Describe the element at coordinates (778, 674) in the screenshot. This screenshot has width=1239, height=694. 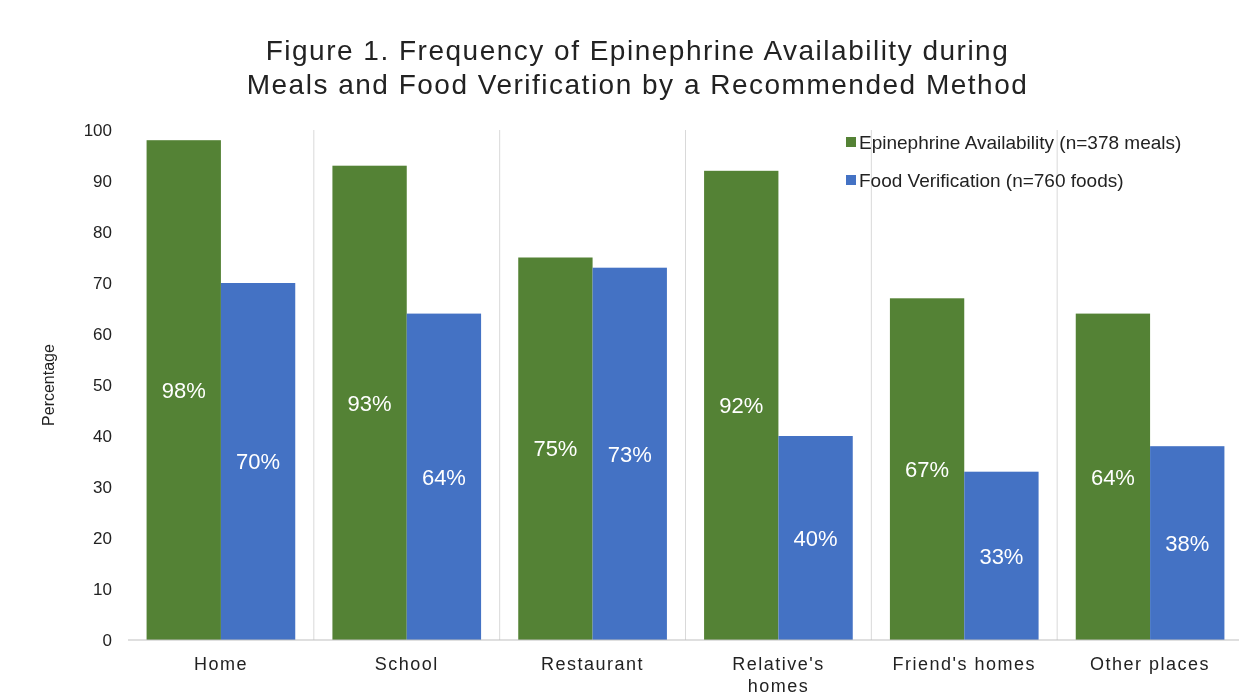
I see `x-tick-label: Relative's homes` at that location.